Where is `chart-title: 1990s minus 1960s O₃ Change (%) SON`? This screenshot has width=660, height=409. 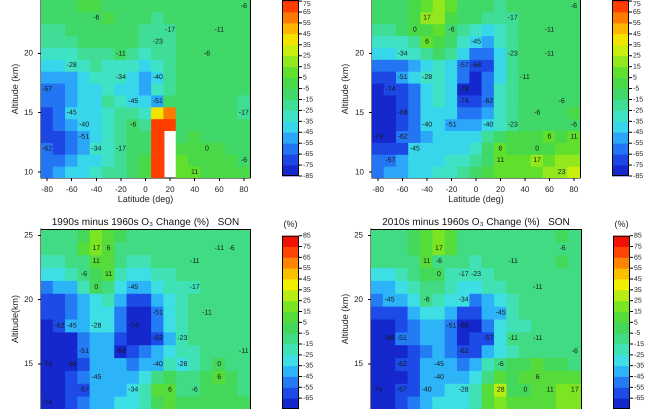
chart-title: 1990s minus 1960s O₃ Change (%) SON is located at coordinates (146, 222).